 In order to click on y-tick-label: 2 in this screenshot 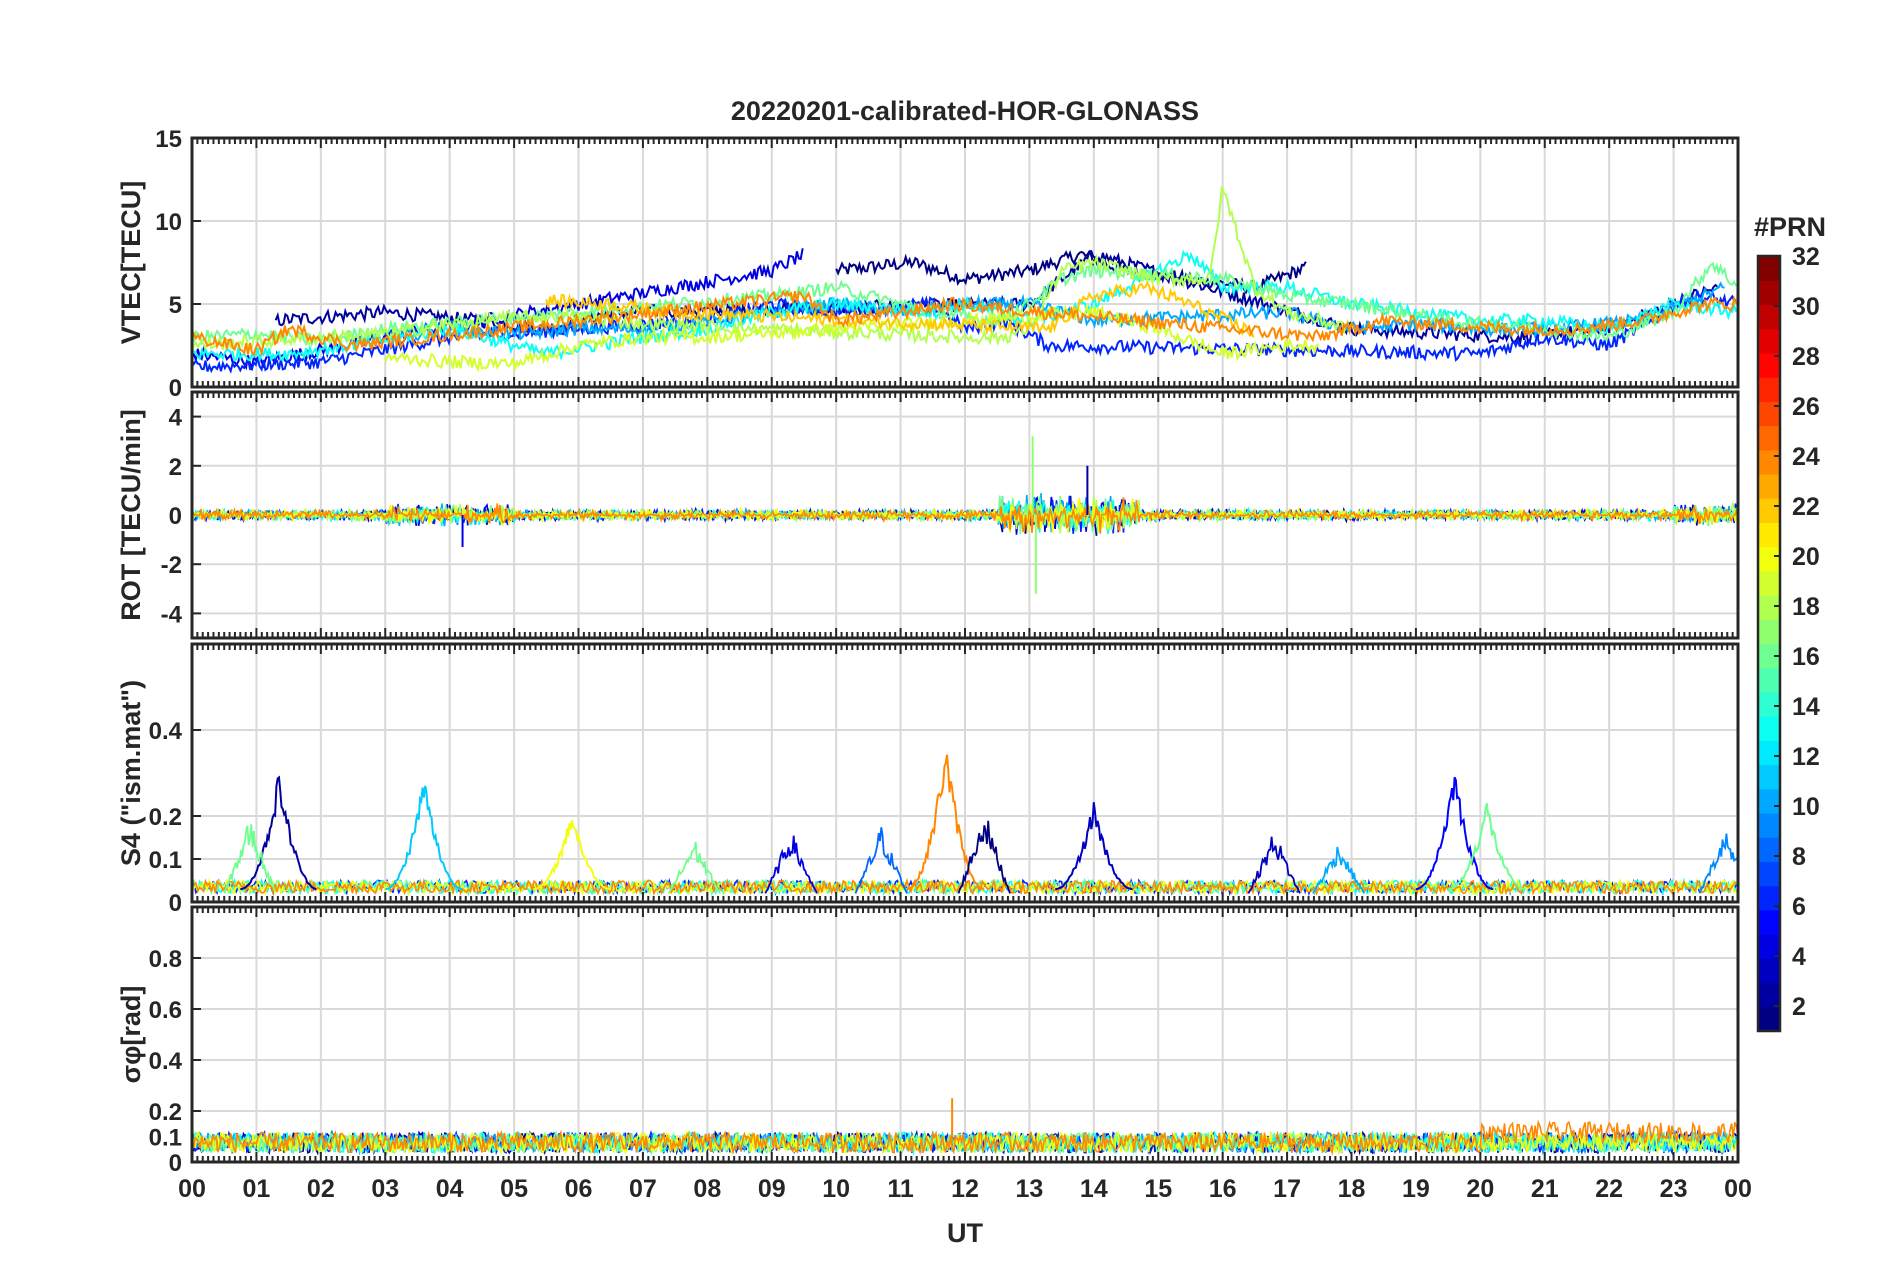, I will do `click(175, 467)`.